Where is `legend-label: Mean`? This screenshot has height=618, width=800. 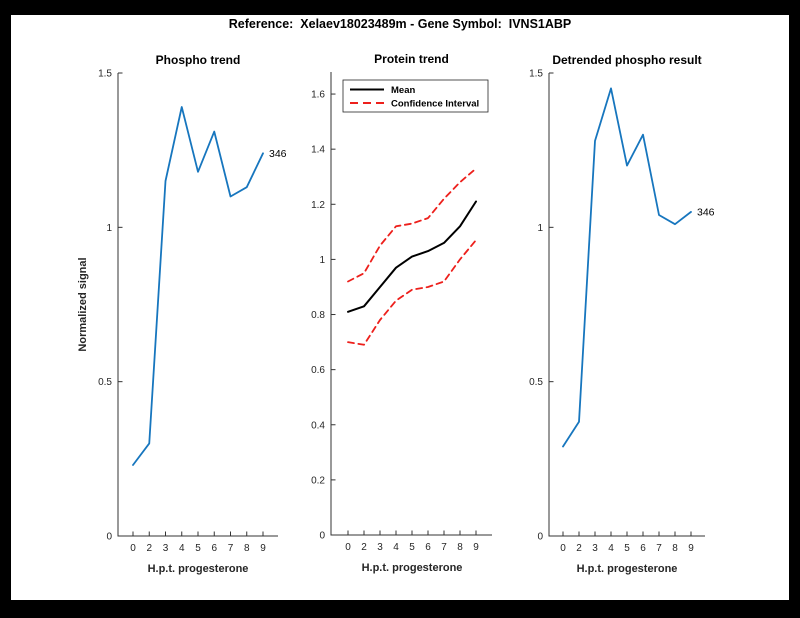 legend-label: Mean is located at coordinates (403, 90).